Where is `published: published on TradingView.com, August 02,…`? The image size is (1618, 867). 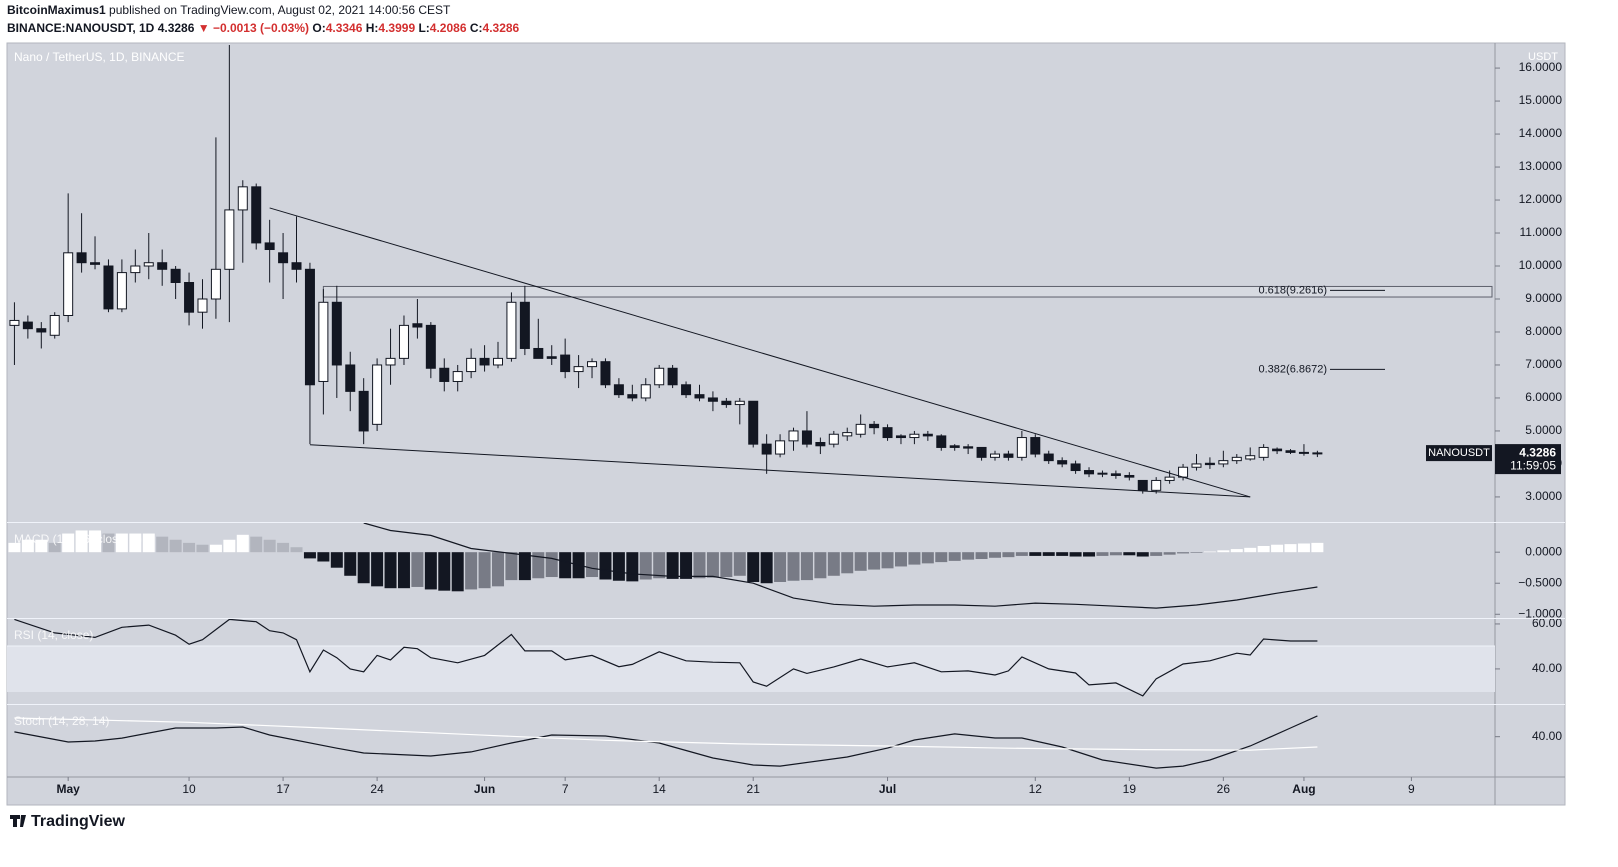
published: published on TradingView.com, August 02,… is located at coordinates (280, 10).